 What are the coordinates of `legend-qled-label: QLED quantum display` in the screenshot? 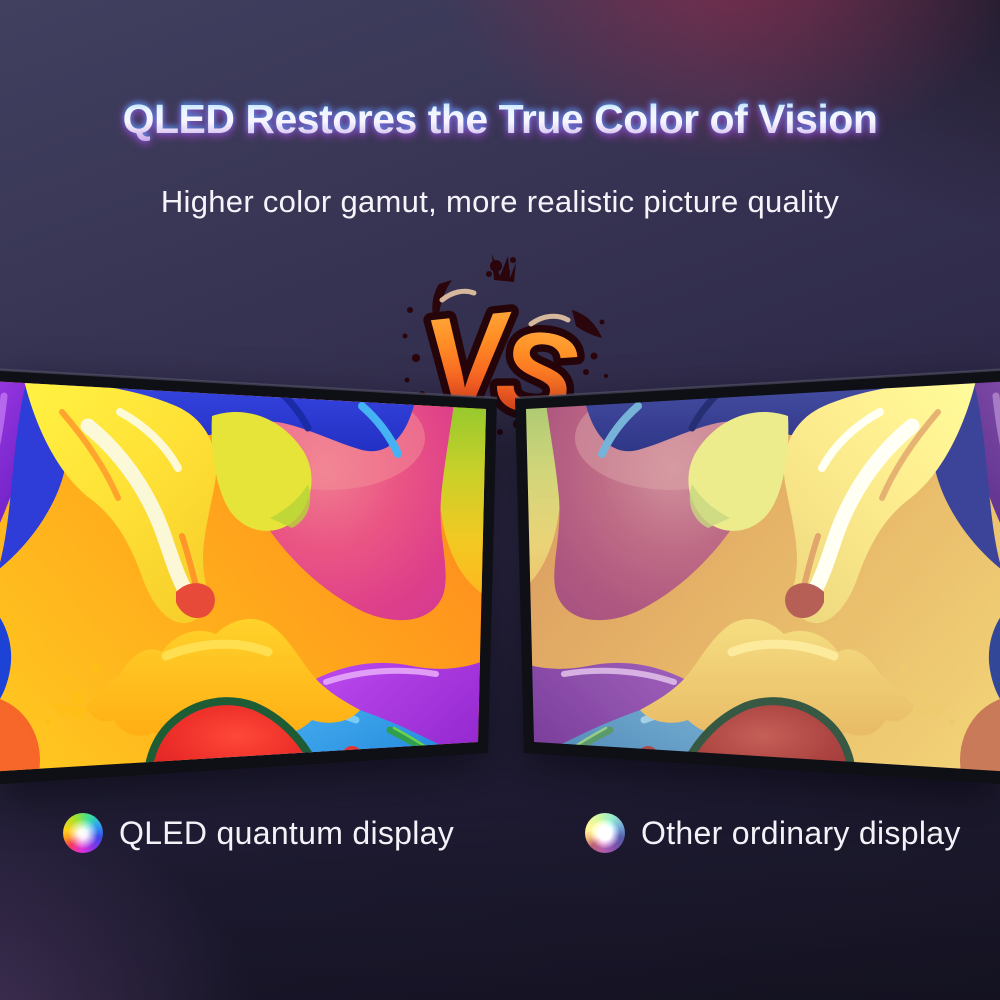 It's located at (287, 832).